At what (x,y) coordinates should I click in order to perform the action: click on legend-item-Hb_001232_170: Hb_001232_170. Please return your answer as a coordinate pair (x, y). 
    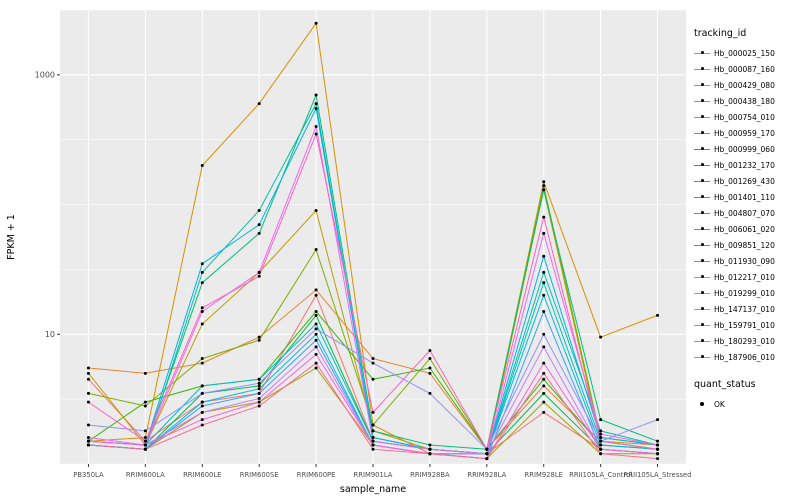
    Looking at the image, I should click on (746, 165).